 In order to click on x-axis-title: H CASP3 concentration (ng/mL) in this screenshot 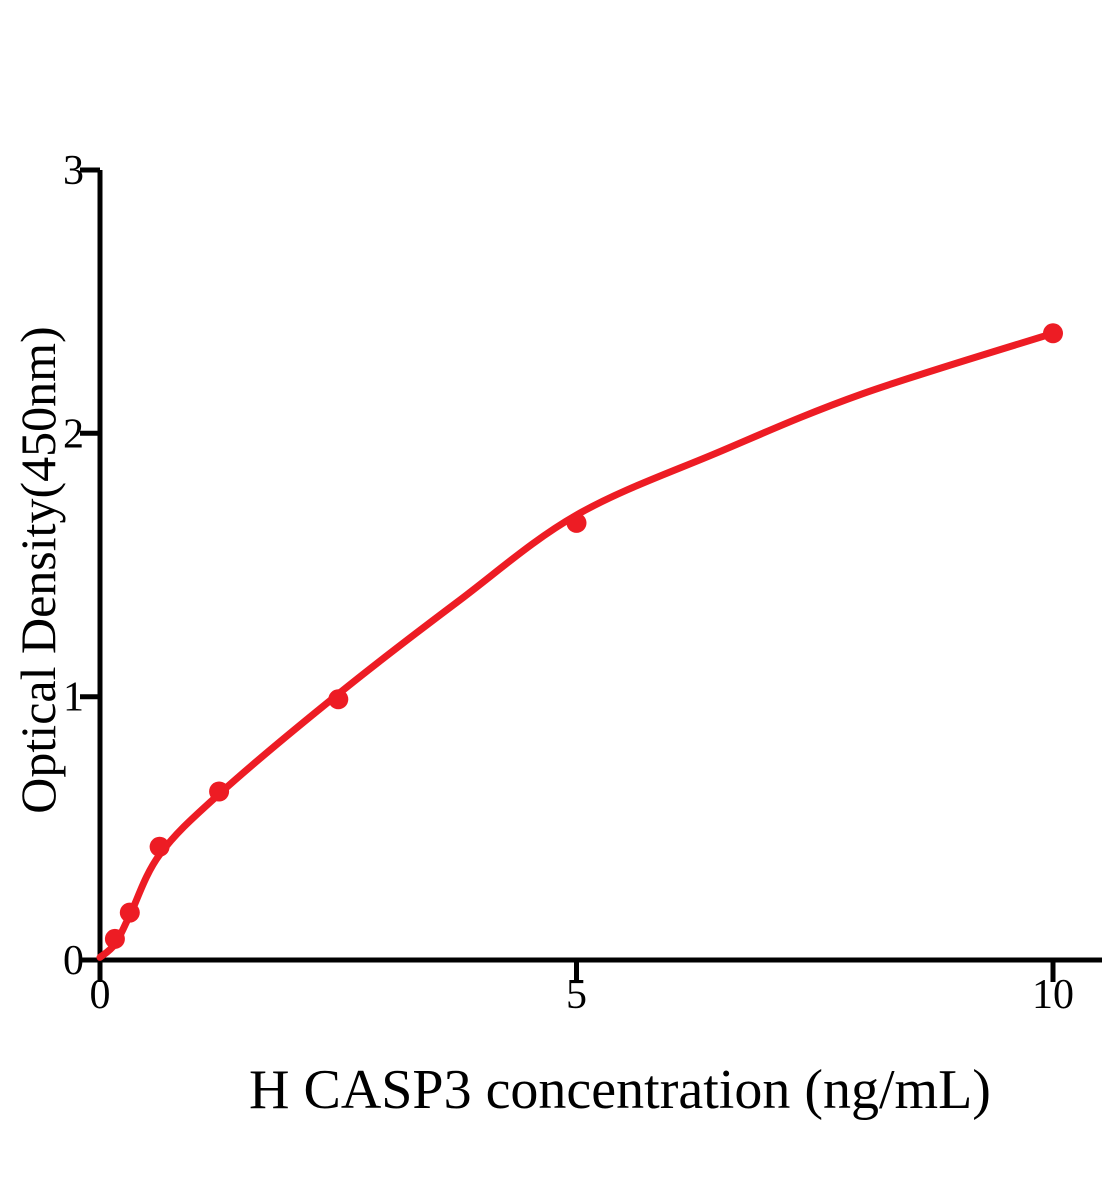, I will do `click(620, 1090)`.